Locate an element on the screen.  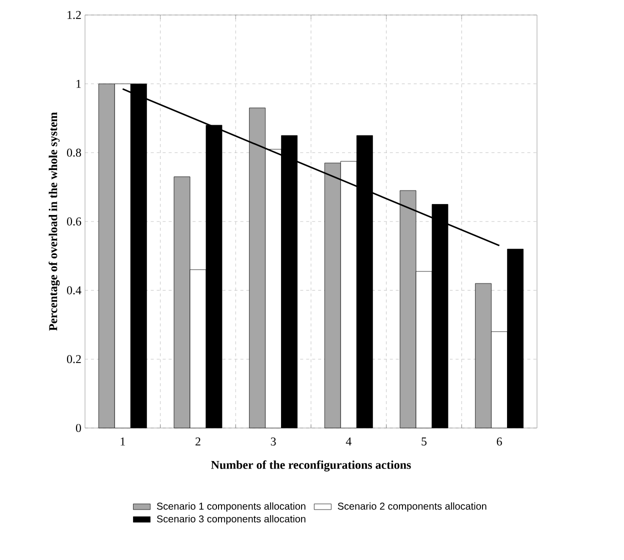
x-tick-label: 5 is located at coordinates (424, 442).